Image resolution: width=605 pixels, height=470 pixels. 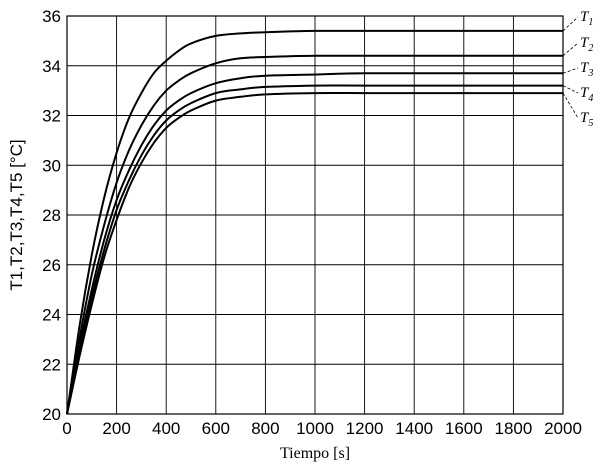 What do you see at coordinates (590, 73) in the screenshot?
I see `legend-label-subscript: 3` at bounding box center [590, 73].